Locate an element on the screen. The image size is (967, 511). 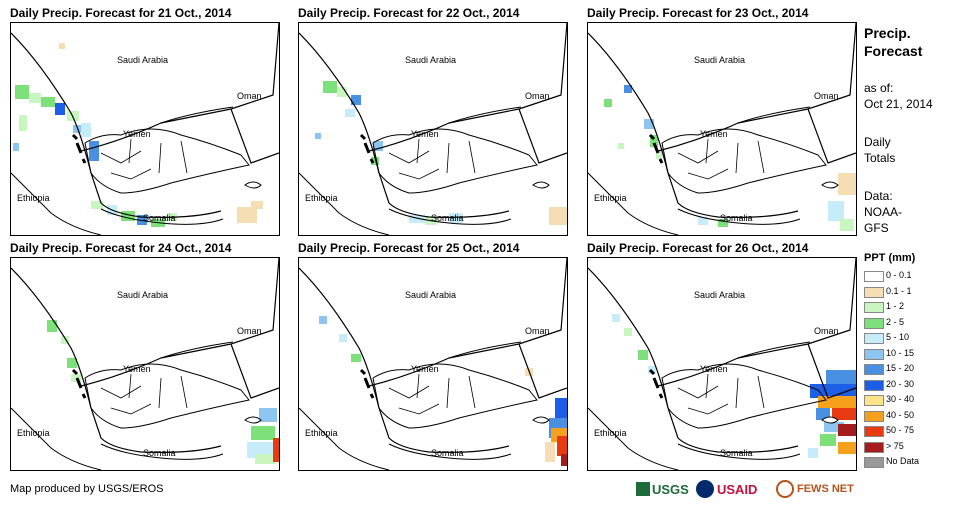
forecast-map-panel: Saudi Arabia Oman Yemen Ethiopia Somalia is located at coordinates (145, 364).